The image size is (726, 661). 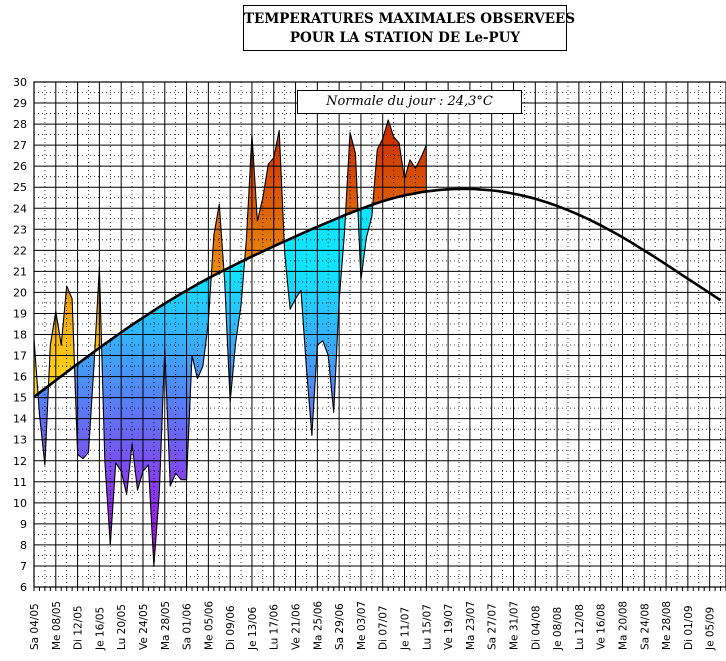 I want to click on y-tick-label: 28, so click(x=20, y=124).